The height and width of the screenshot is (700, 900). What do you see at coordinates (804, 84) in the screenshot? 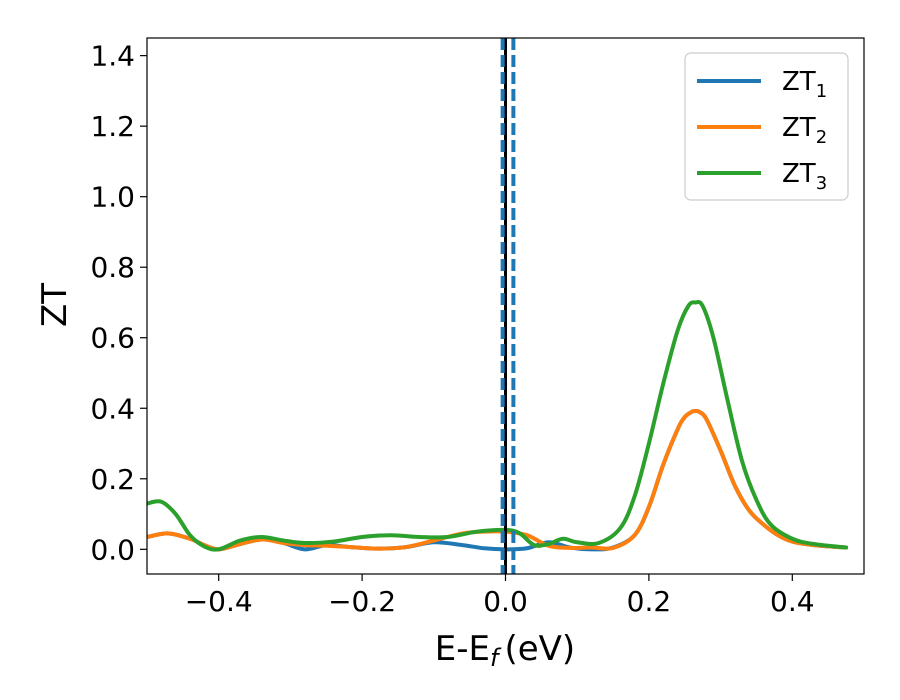
I see `legend-label-zt1: ZT1` at bounding box center [804, 84].